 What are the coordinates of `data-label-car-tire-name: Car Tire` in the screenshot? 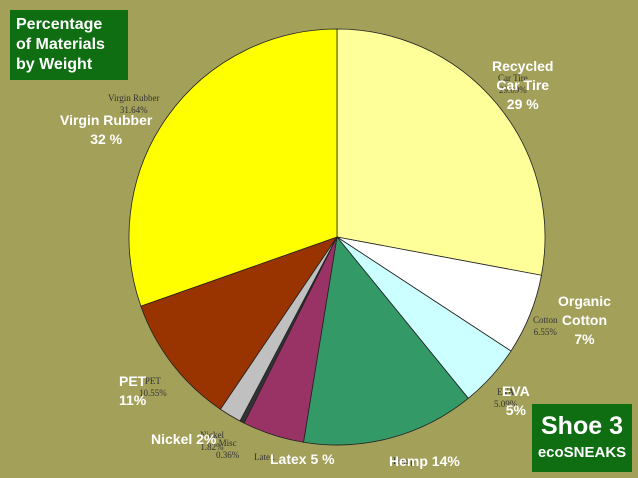 It's located at (513, 78).